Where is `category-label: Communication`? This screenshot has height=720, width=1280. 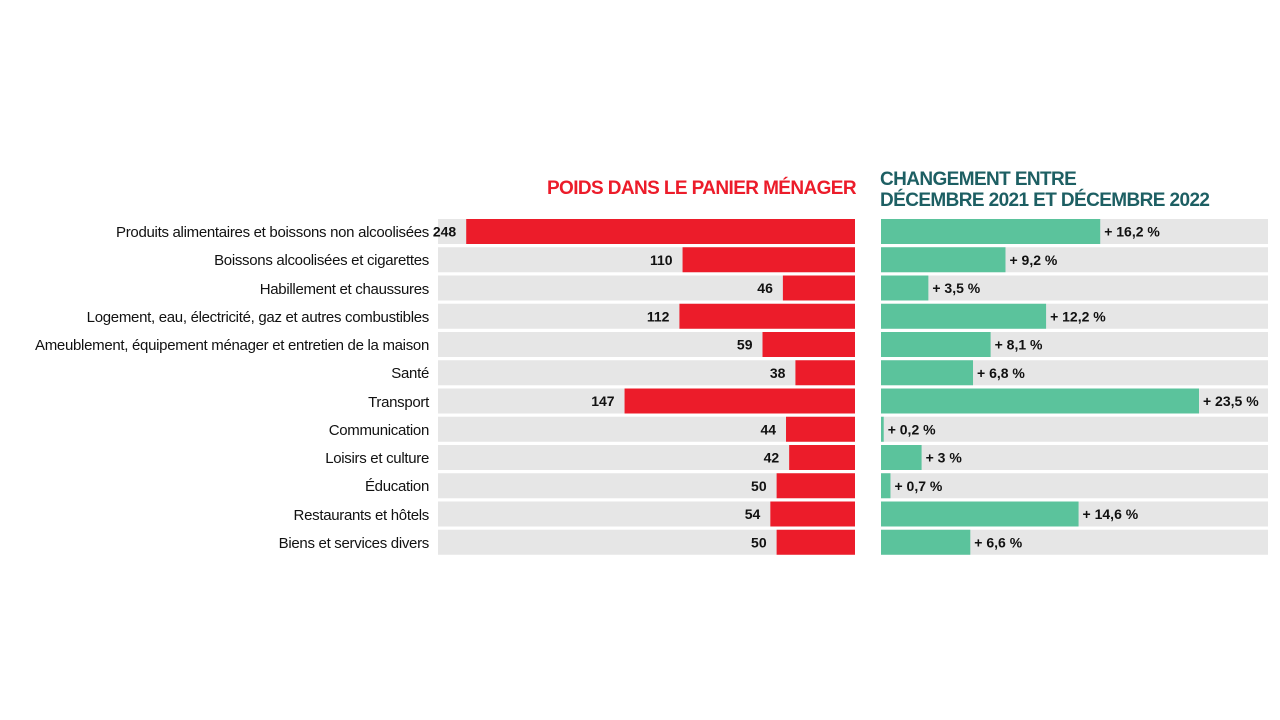
category-label: Communication is located at coordinates (379, 430).